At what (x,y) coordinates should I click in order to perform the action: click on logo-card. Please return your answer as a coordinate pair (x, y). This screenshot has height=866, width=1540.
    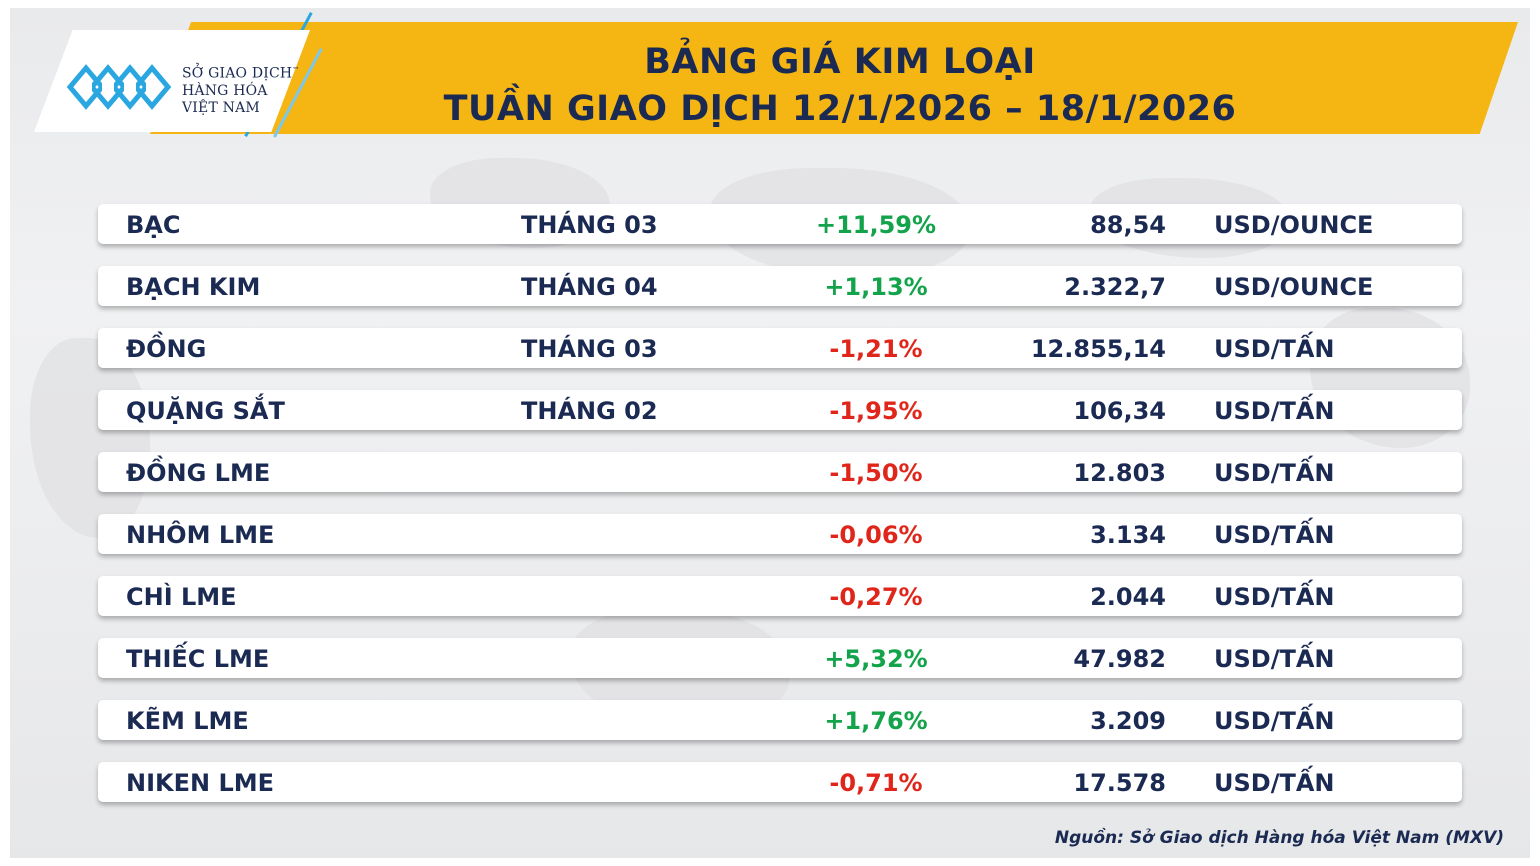
    Looking at the image, I should click on (172, 81).